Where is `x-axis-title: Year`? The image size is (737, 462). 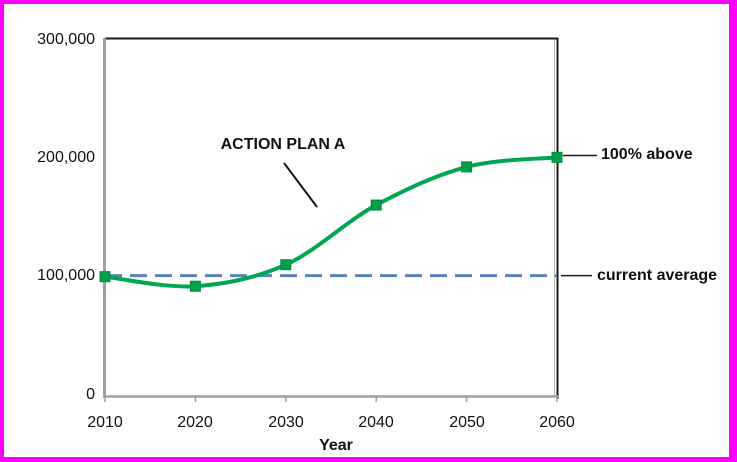
x-axis-title: Year is located at coordinates (336, 445).